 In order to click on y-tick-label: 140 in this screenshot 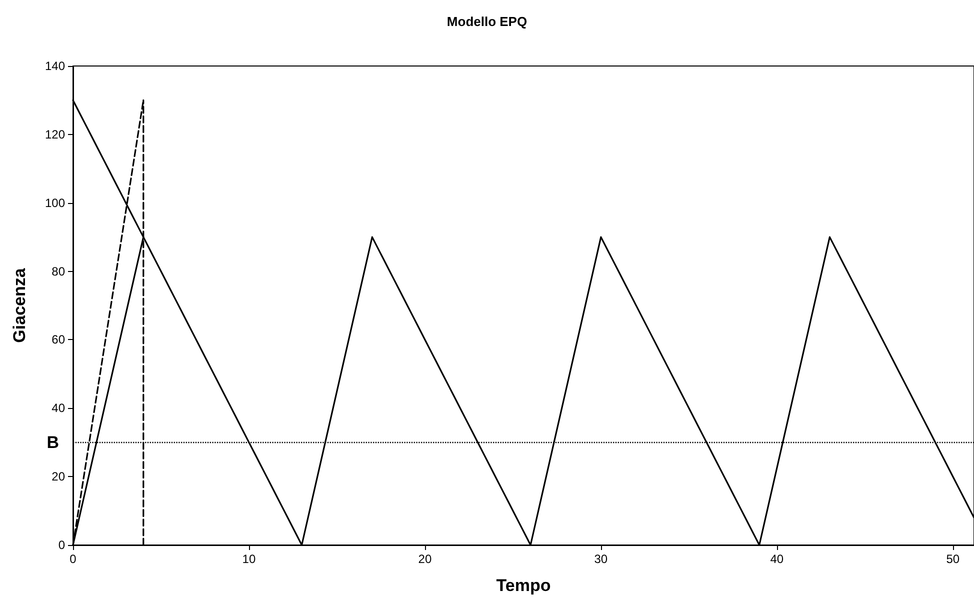, I will do `click(55, 66)`.